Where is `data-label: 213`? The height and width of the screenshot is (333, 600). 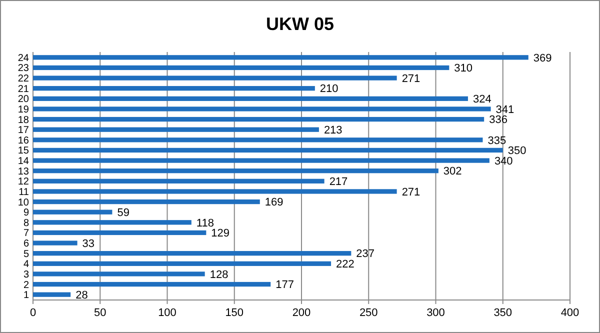
data-label: 213 is located at coordinates (333, 130).